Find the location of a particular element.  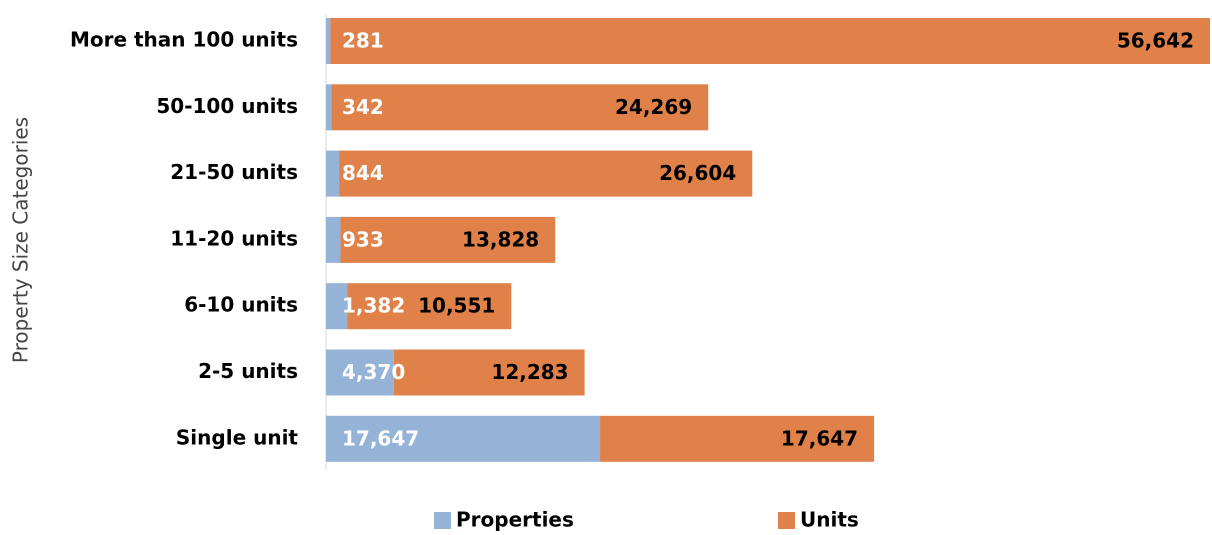

value-label: 281 is located at coordinates (363, 41).